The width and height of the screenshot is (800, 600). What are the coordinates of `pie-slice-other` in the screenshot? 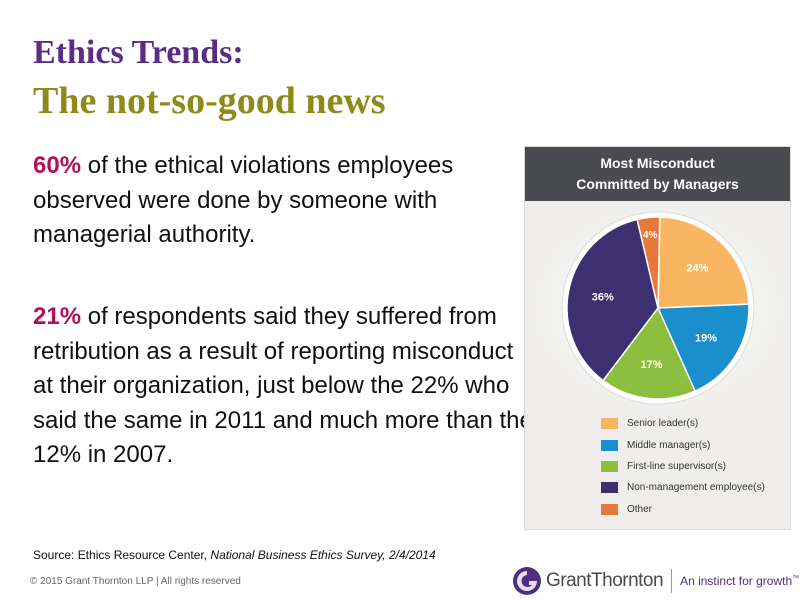 It's located at (648, 262).